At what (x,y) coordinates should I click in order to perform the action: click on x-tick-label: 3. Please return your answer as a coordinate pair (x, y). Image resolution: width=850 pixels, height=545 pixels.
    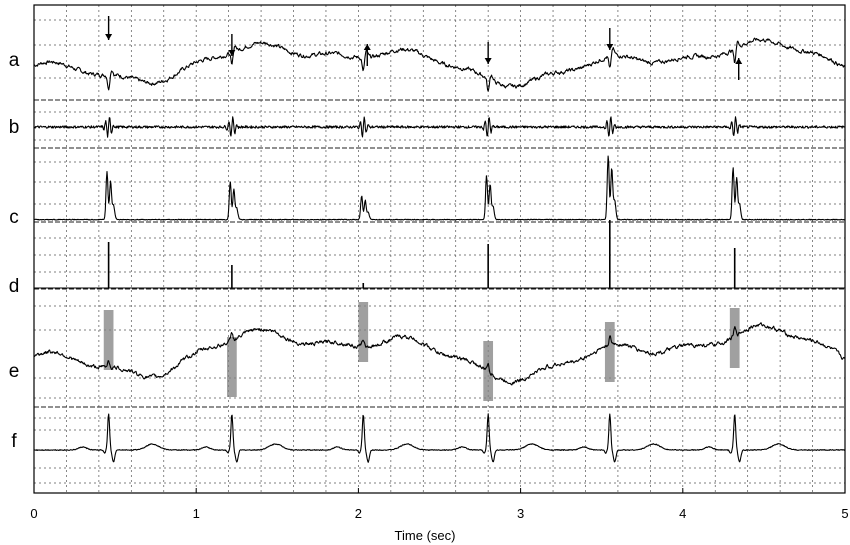
    Looking at the image, I should click on (520, 513).